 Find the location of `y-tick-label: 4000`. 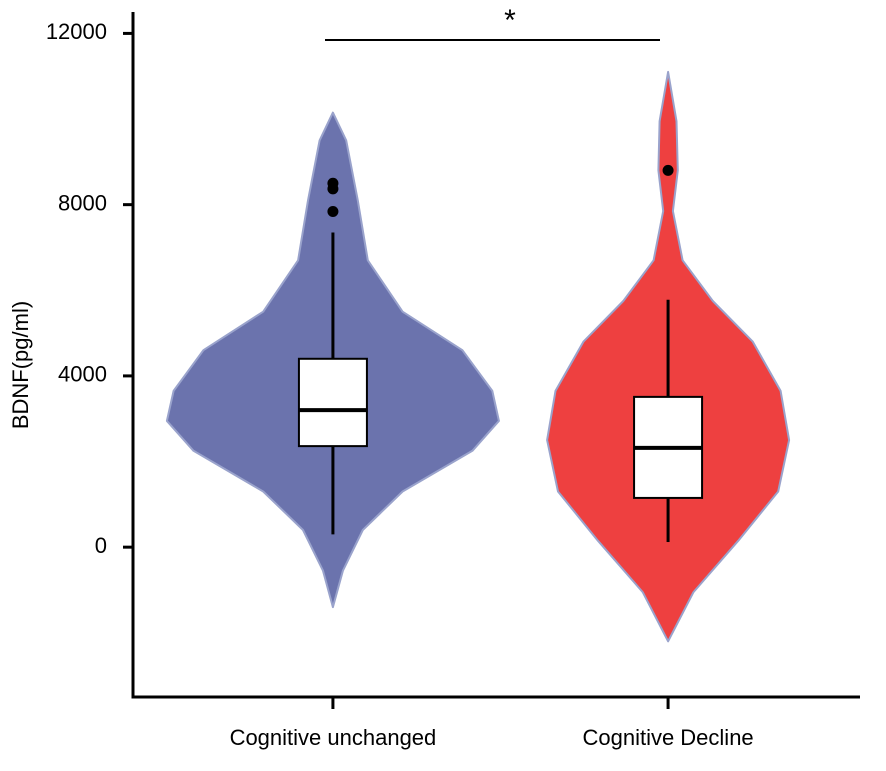

y-tick-label: 4000 is located at coordinates (82, 374).